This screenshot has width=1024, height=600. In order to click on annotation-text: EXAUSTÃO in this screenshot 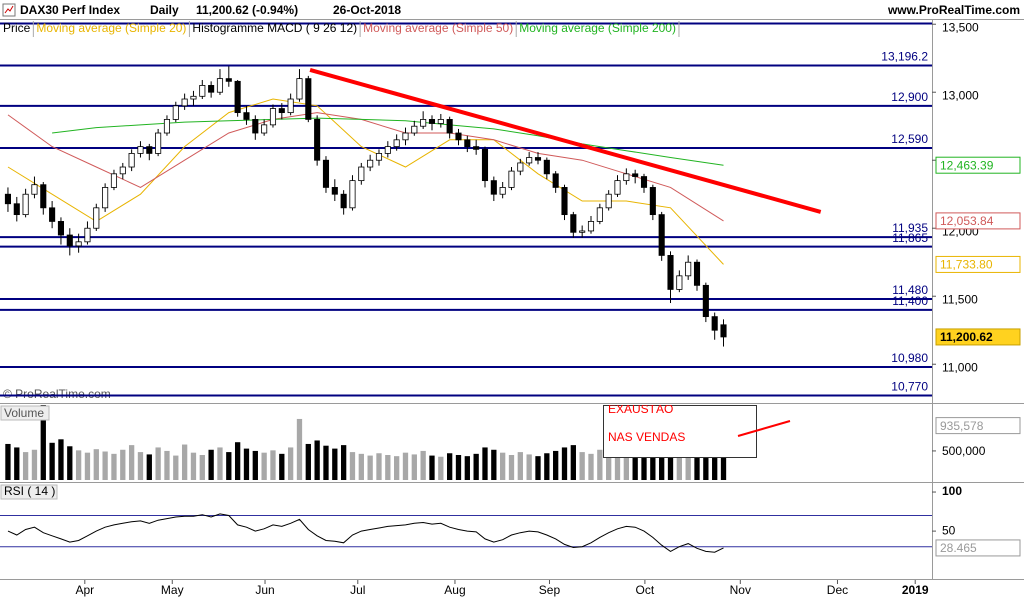, I will do `click(640, 409)`.